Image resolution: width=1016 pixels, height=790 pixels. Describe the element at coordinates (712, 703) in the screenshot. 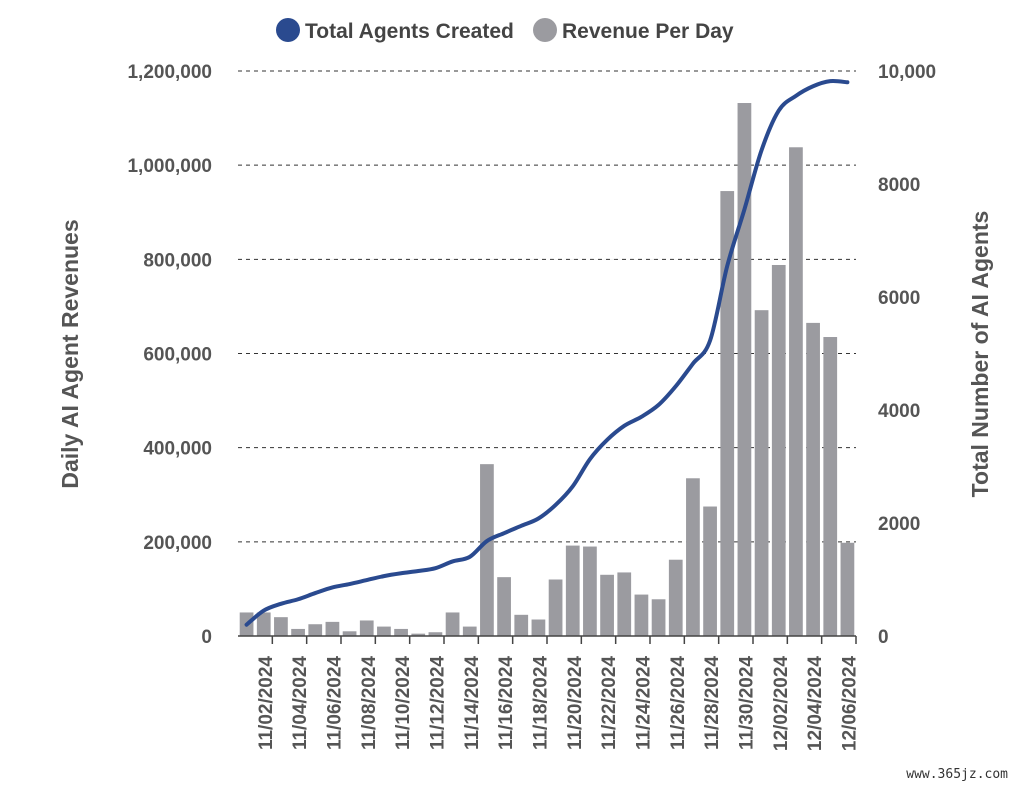

I see `x-tick-label: 11/28/2024` at that location.